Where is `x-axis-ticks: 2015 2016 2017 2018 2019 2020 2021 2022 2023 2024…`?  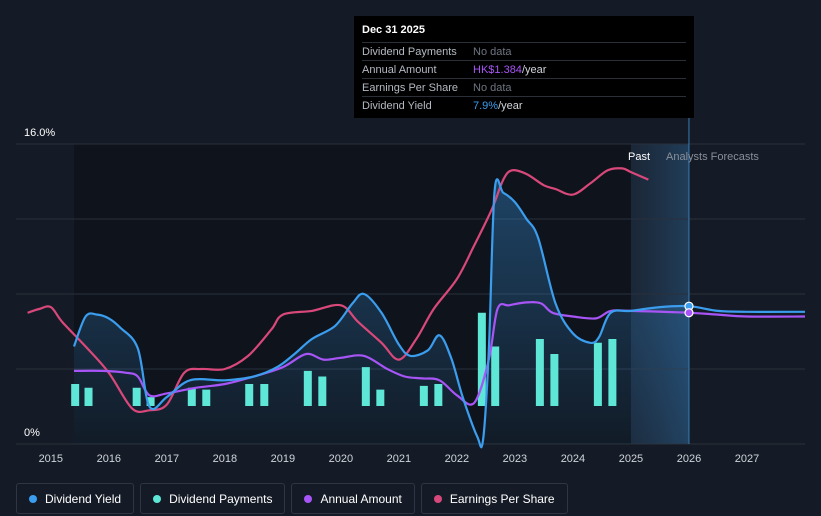
x-axis-ticks: 2015 2016 2017 2018 2019 2020 2021 2022 2023 2024… is located at coordinates (399, 459).